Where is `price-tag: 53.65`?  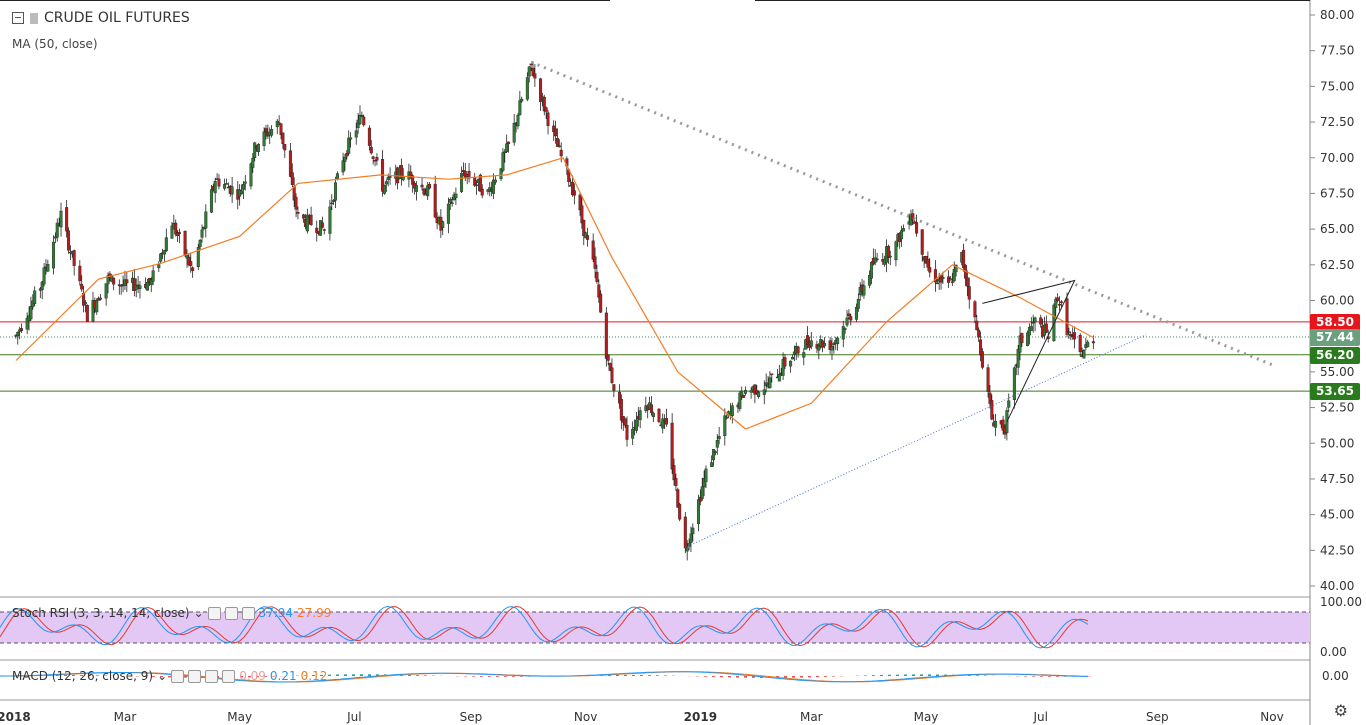 price-tag: 53.65 is located at coordinates (1335, 392).